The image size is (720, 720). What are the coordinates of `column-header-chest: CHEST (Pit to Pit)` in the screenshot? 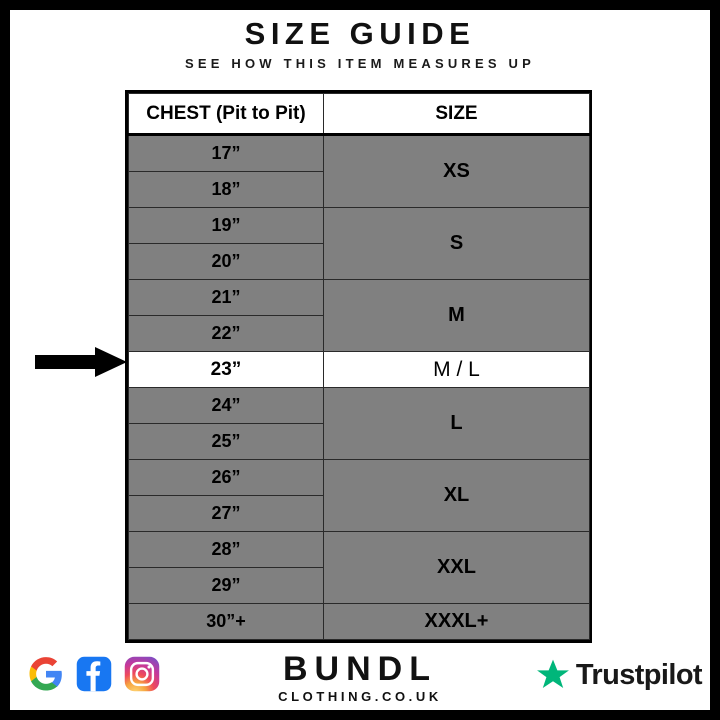 It's located at (226, 114).